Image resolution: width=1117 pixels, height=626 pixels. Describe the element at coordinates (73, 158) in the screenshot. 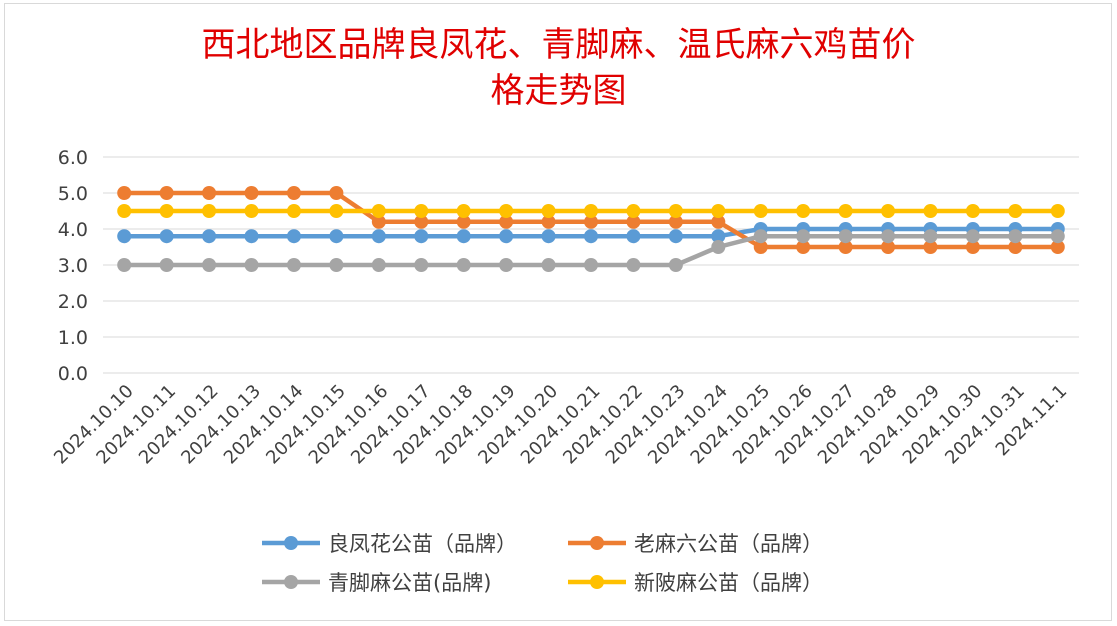

I see `y-tick-label: 6.0` at that location.